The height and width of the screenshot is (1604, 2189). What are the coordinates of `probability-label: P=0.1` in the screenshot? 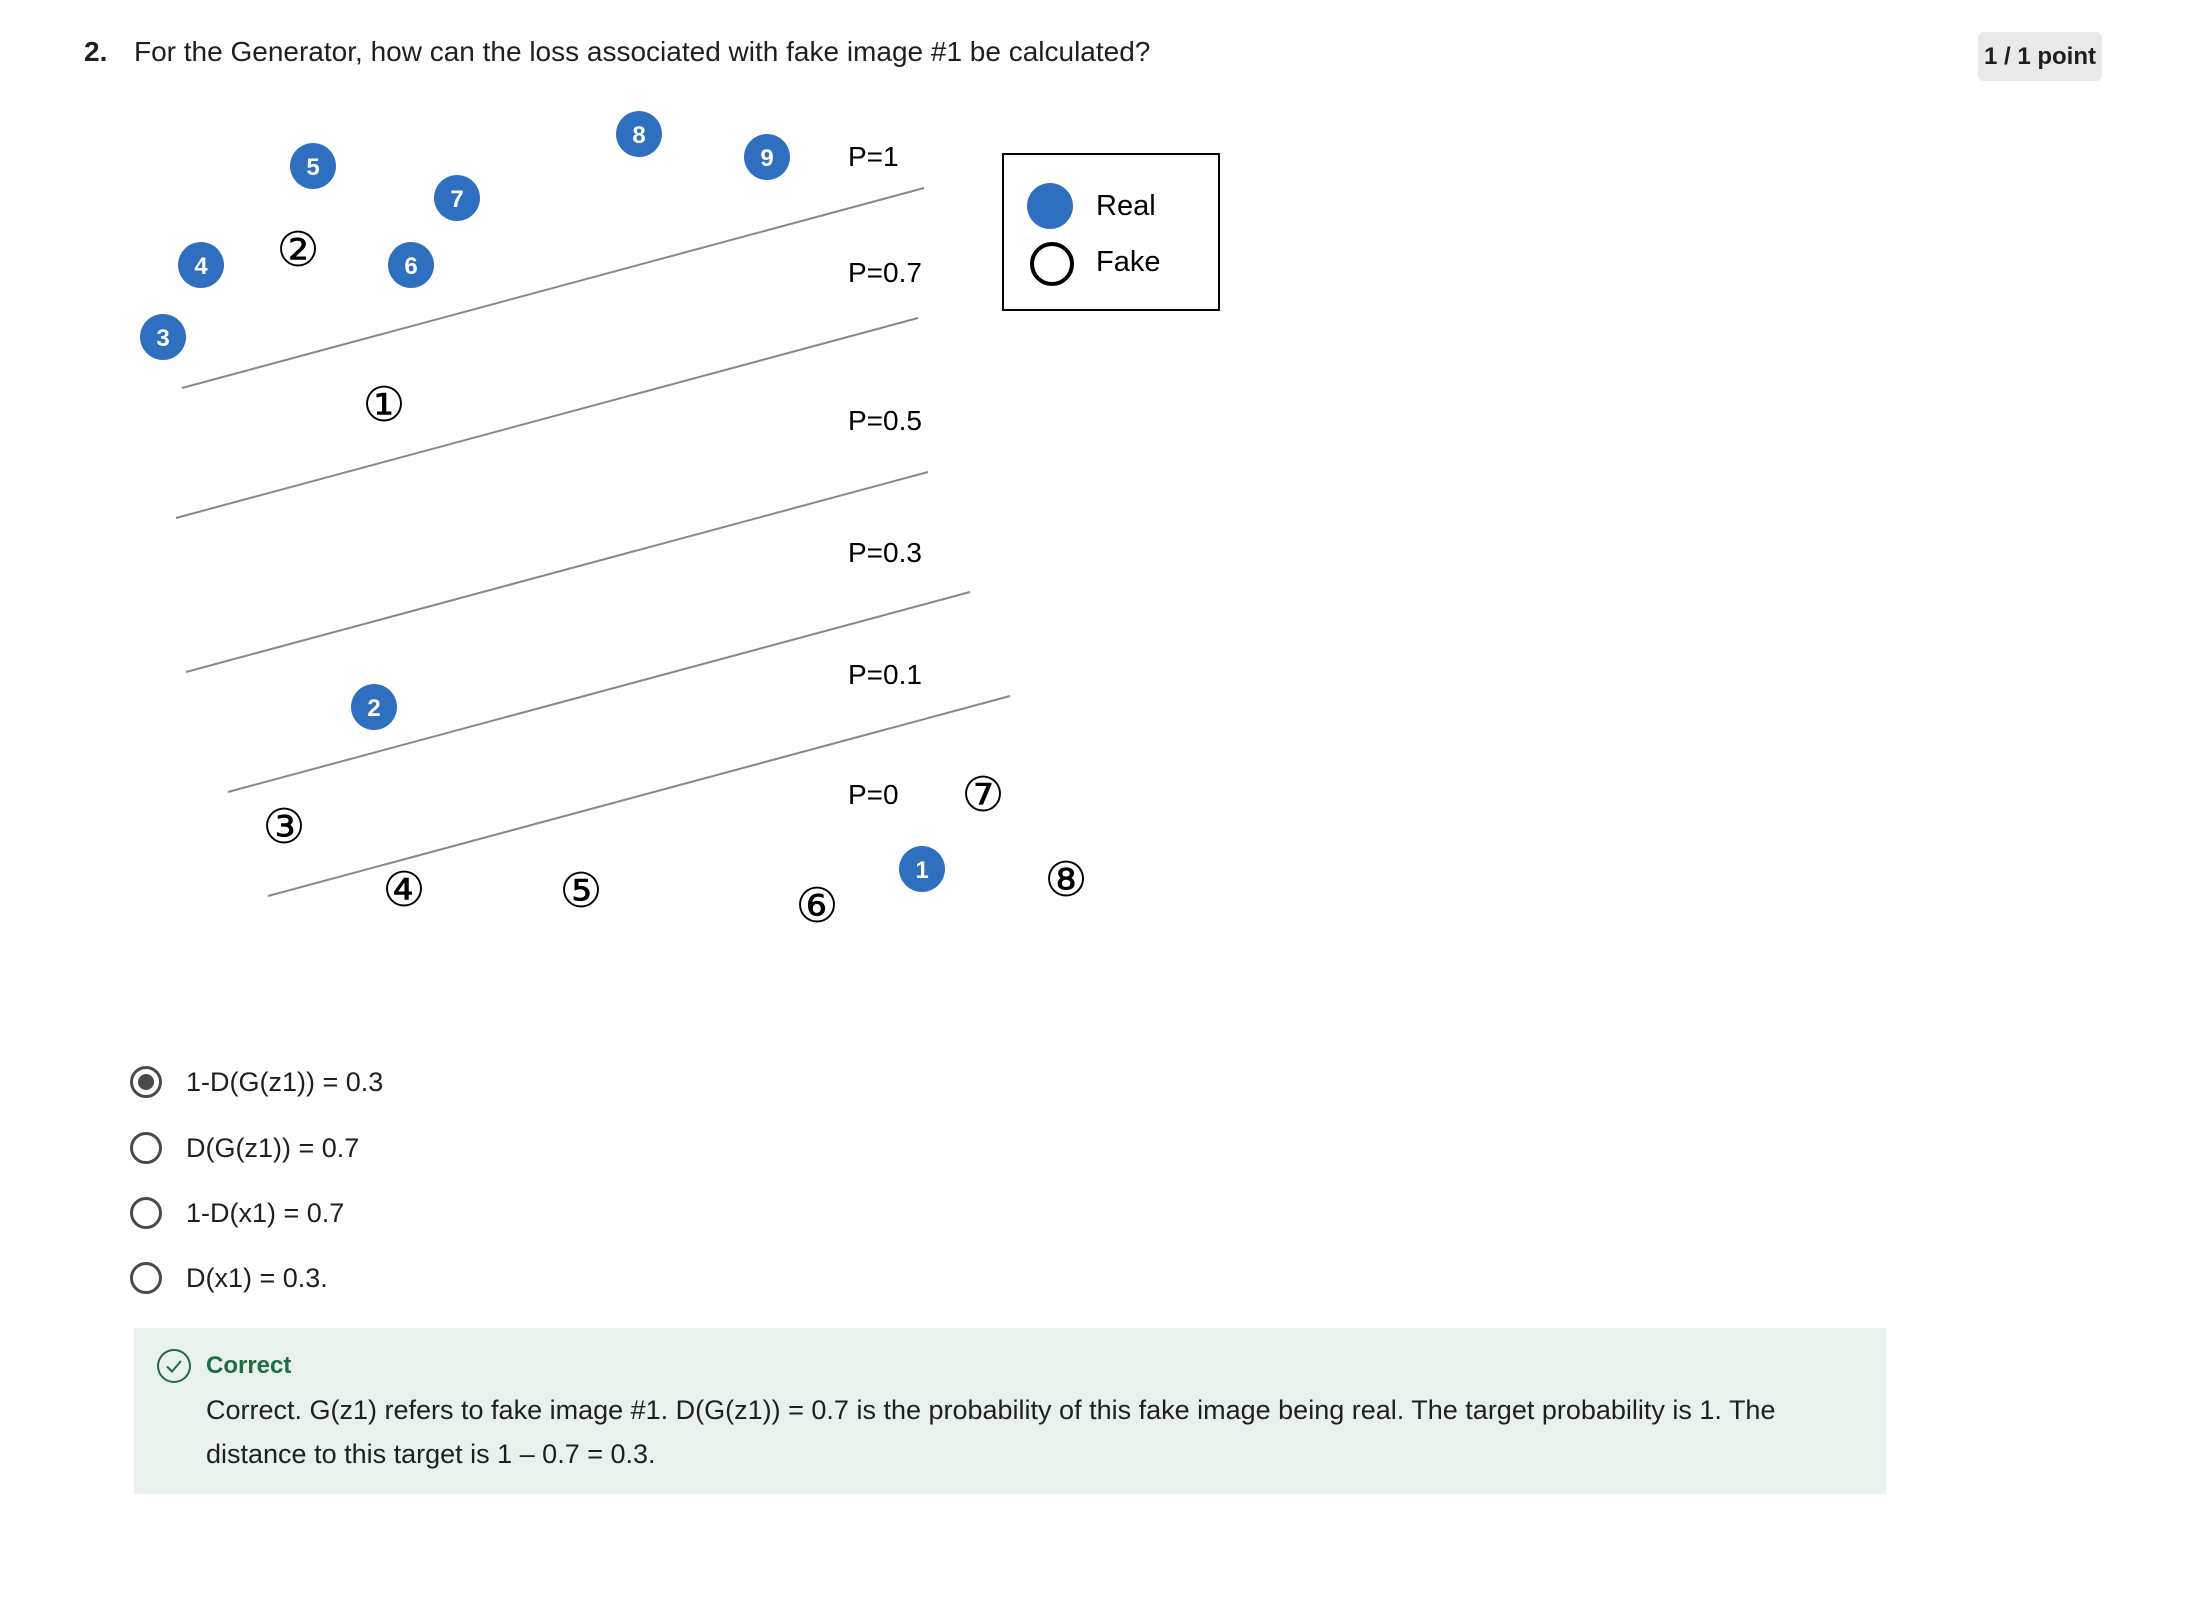 It's located at (885, 674).